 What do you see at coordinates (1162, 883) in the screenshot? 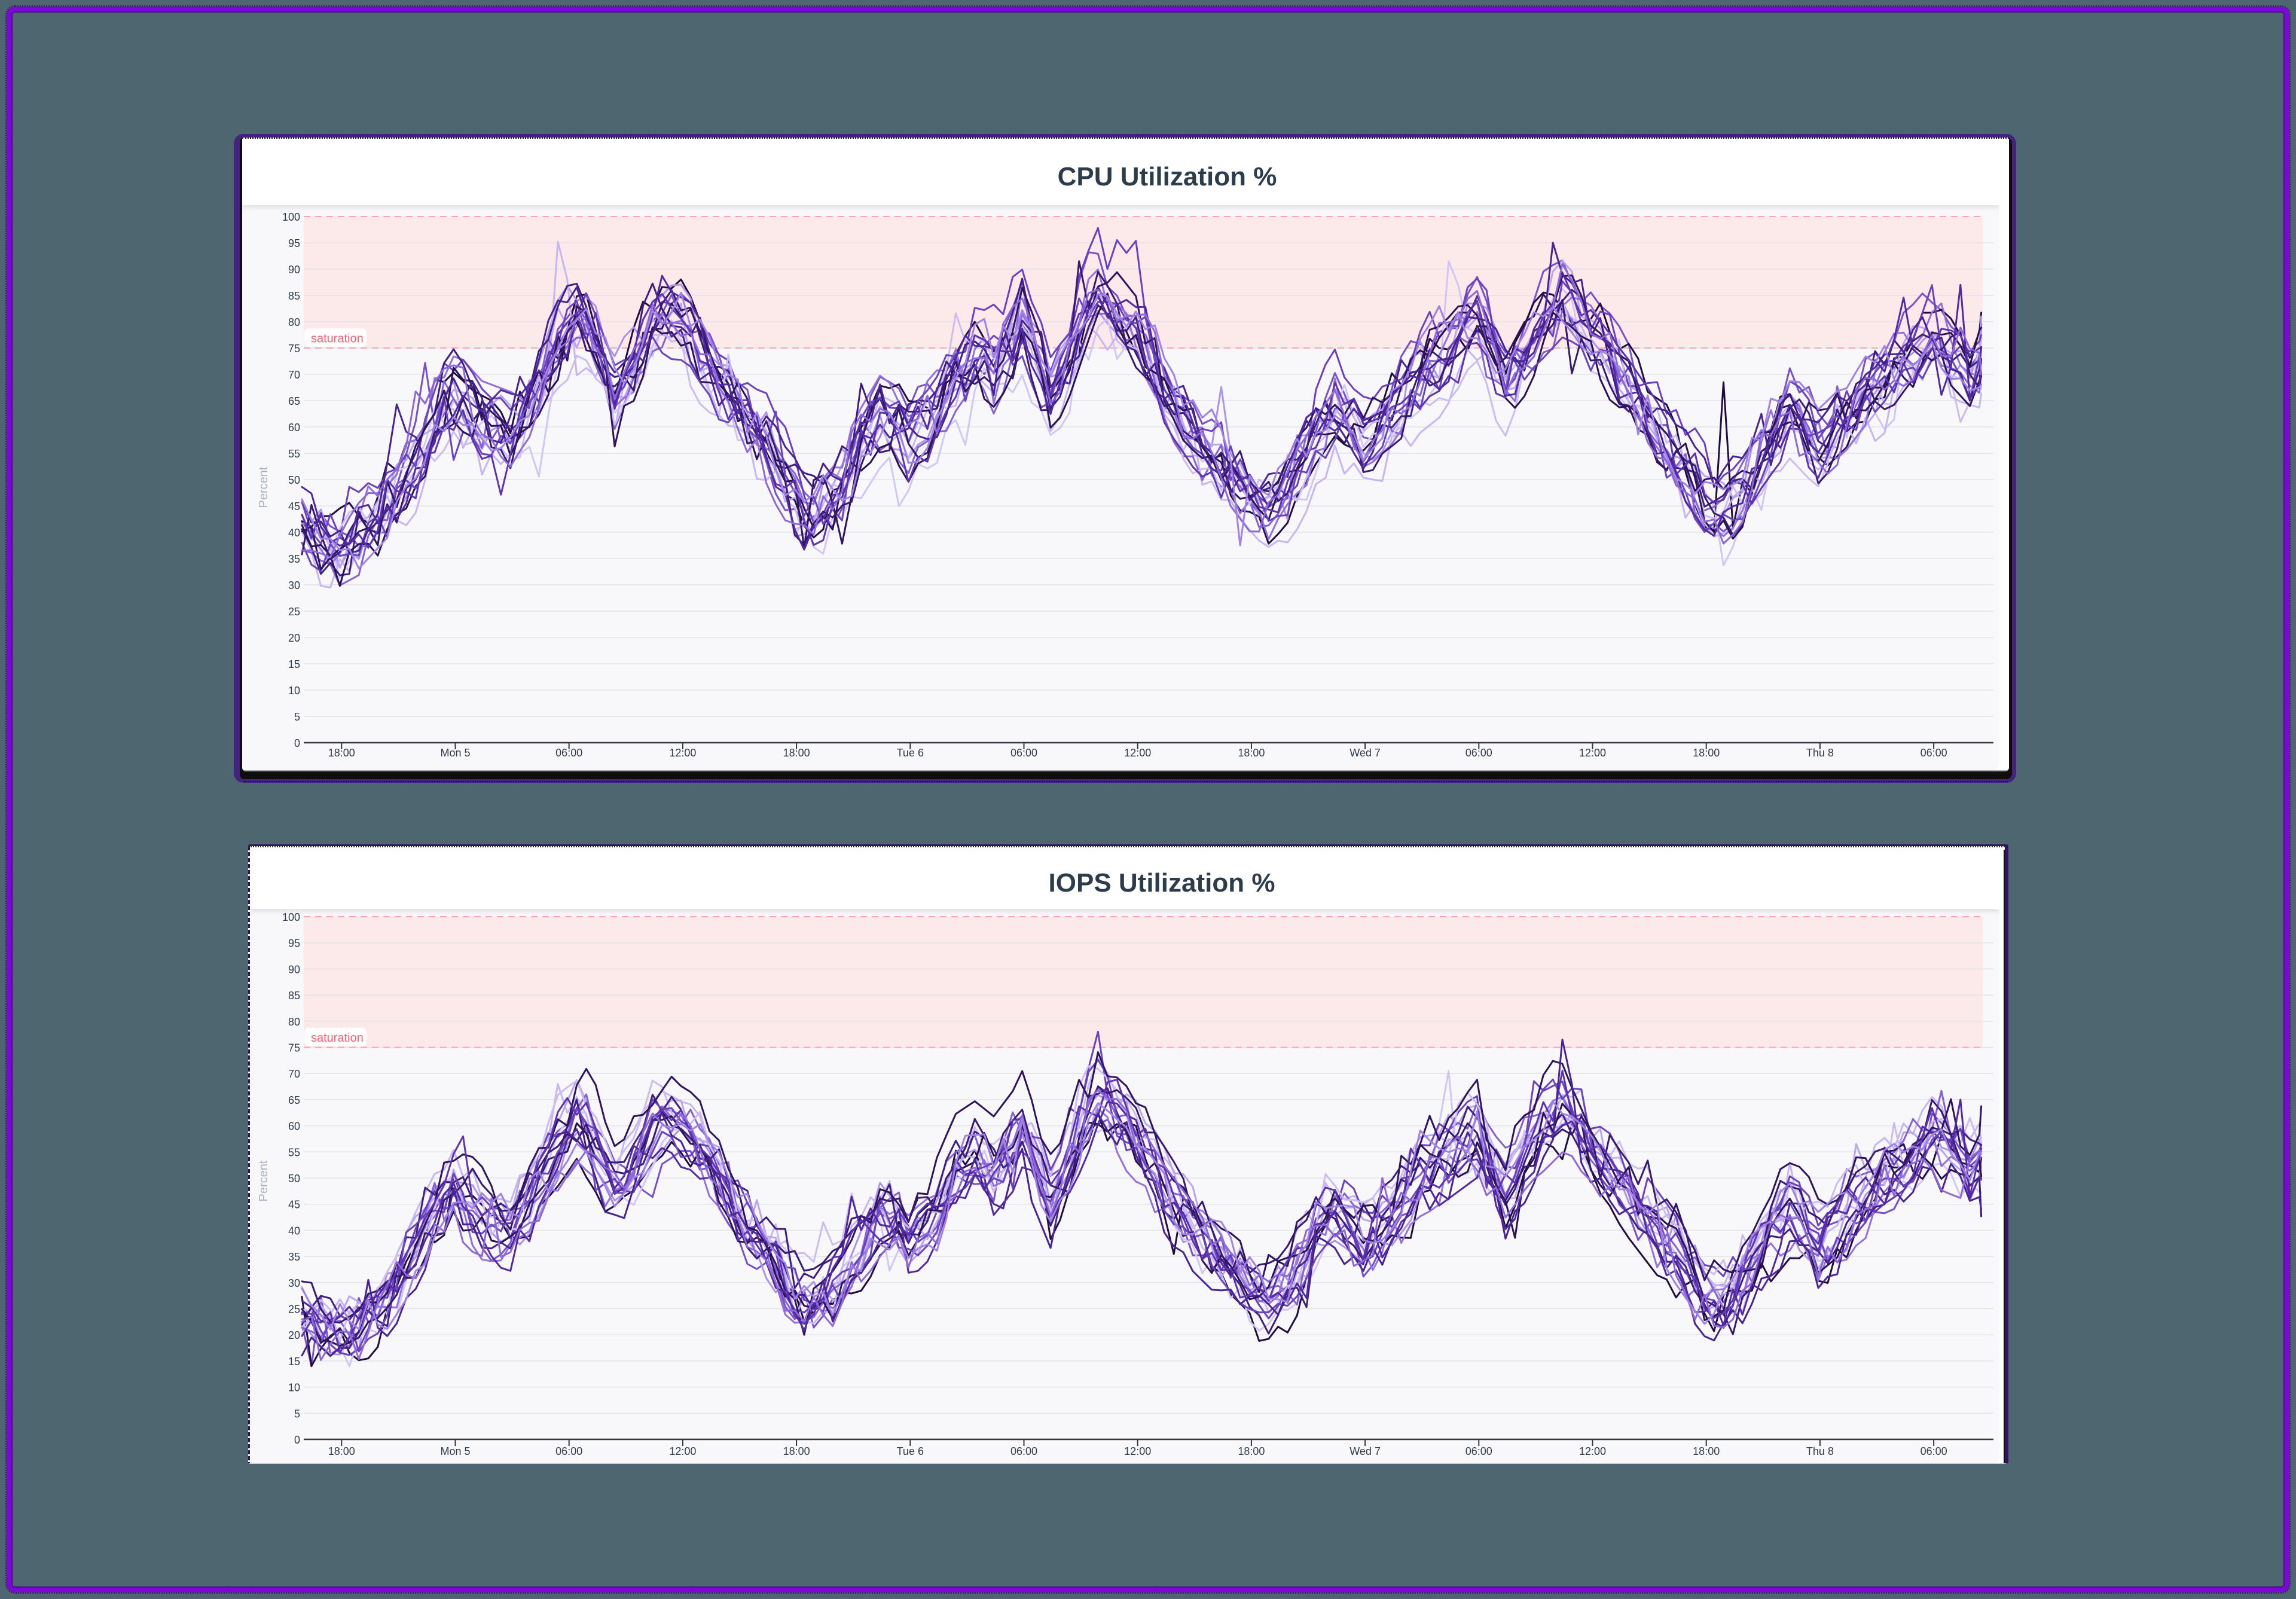
I see `svg-text: IOPS Utilization %` at bounding box center [1162, 883].